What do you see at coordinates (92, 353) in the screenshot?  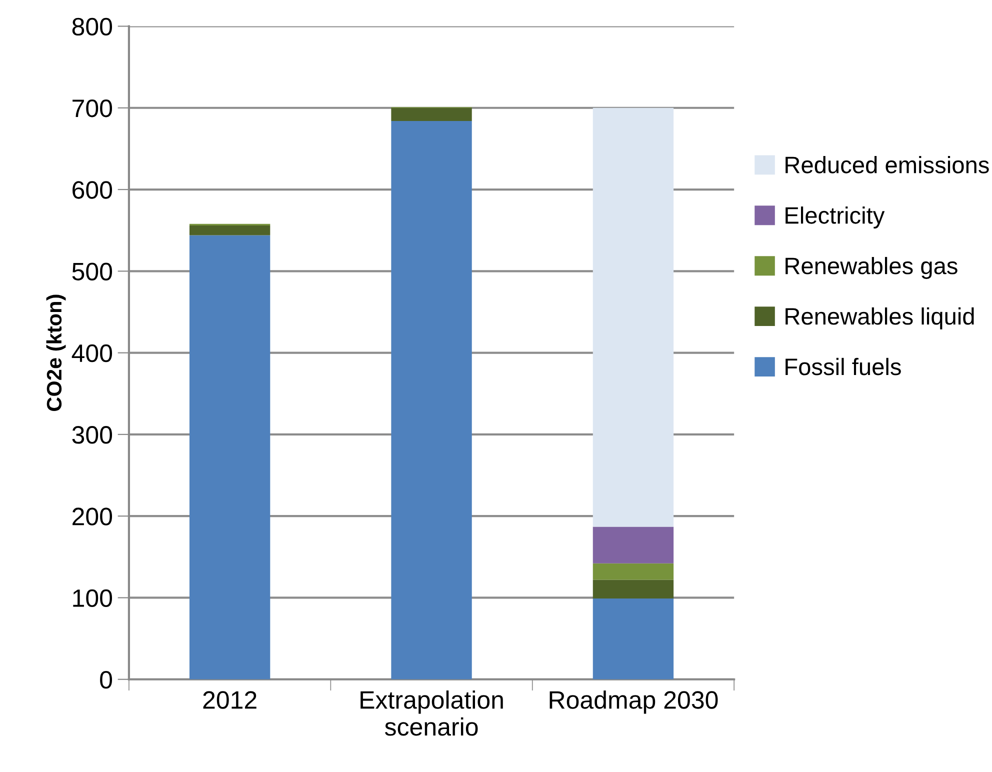 I see `y-tick-label: 400` at bounding box center [92, 353].